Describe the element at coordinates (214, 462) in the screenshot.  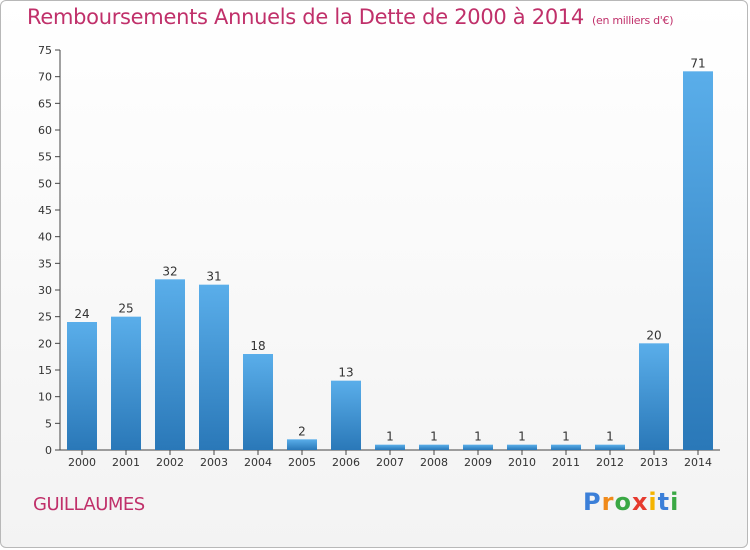
I see `x-tick-label: 2003` at that location.